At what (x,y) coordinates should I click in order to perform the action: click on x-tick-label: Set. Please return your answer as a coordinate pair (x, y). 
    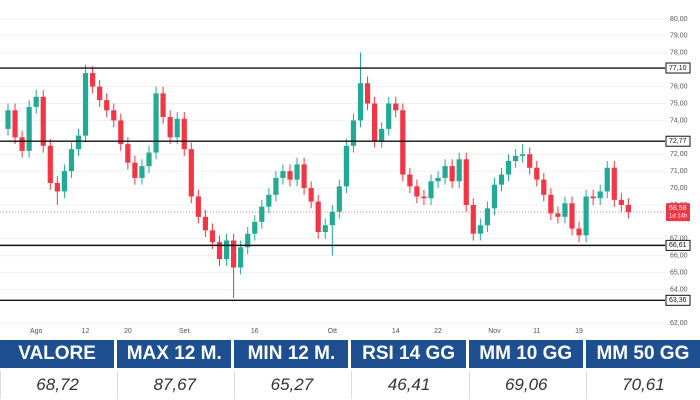
    Looking at the image, I should click on (184, 331).